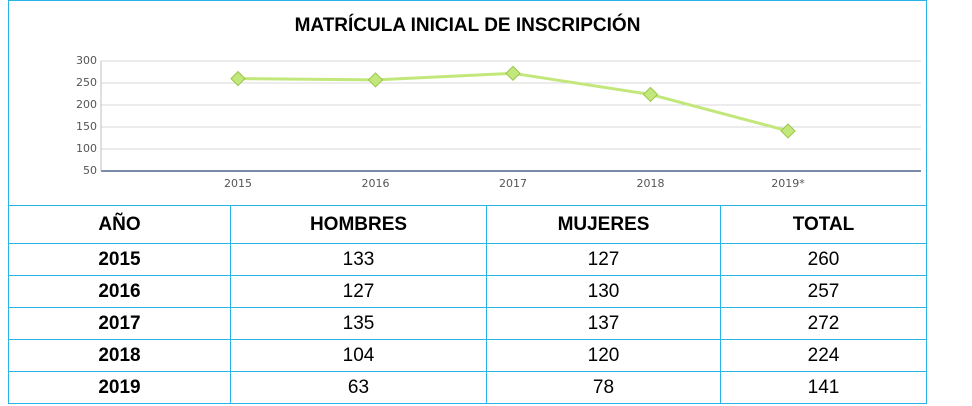 This screenshot has height=406, width=972. Describe the element at coordinates (86, 148) in the screenshot. I see `y-tick-label: 100` at that location.